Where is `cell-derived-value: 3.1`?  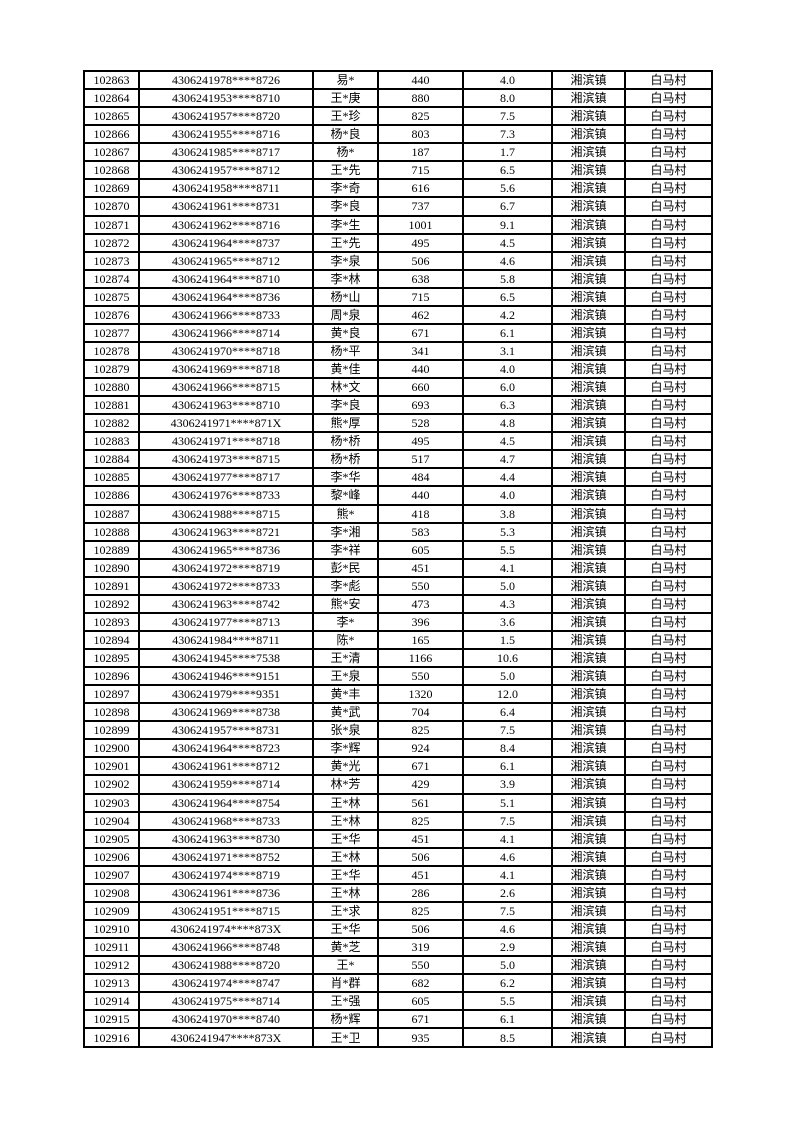
cell-derived-value: 3.1 is located at coordinates (507, 350).